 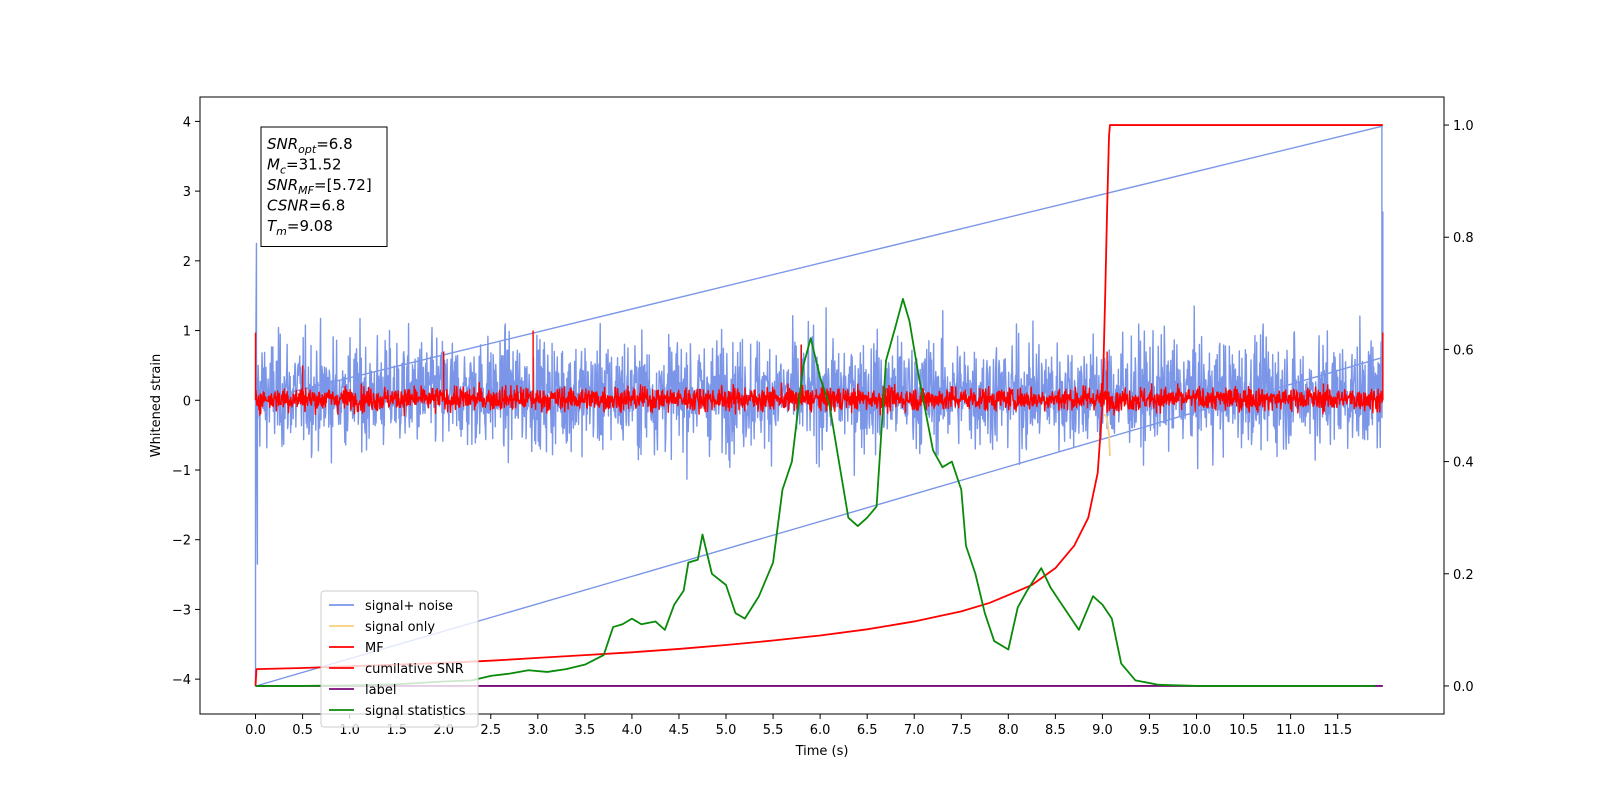 What do you see at coordinates (187, 122) in the screenshot?
I see `y-left-tick-label: 4` at bounding box center [187, 122].